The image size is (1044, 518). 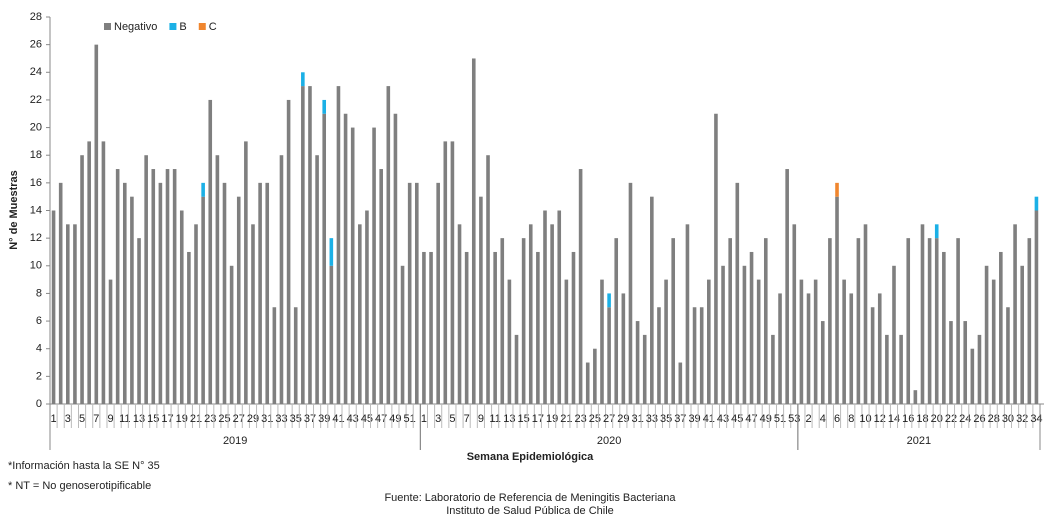 What do you see at coordinates (381, 419) in the screenshot?
I see `x-tick-label: 47` at bounding box center [381, 419].